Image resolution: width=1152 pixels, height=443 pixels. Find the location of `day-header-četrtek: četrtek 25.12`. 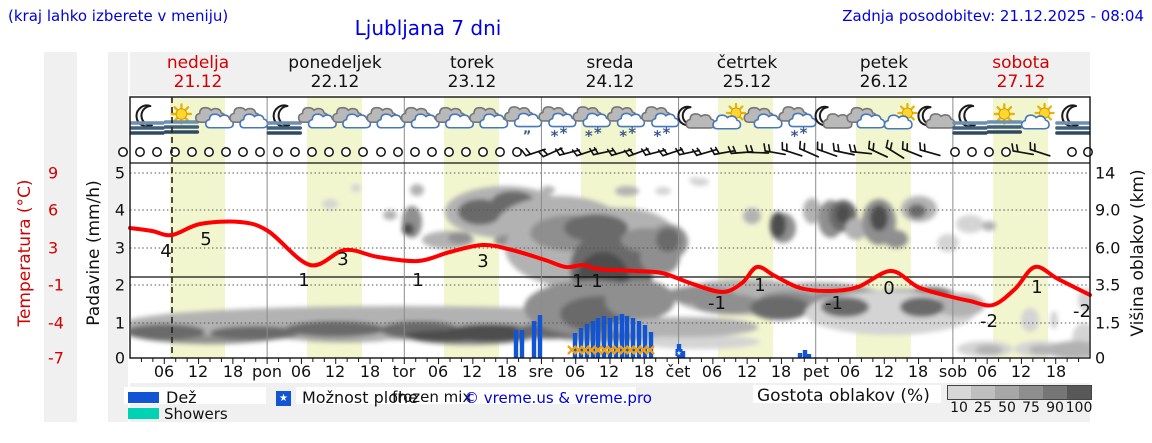

day-header-četrtek: četrtek 25.12 is located at coordinates (747, 73).